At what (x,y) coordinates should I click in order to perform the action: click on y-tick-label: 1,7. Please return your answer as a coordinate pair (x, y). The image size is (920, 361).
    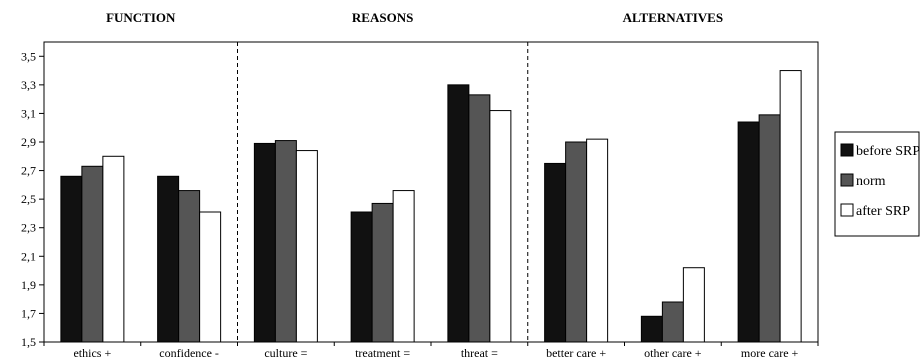
    Looking at the image, I should click on (28, 313).